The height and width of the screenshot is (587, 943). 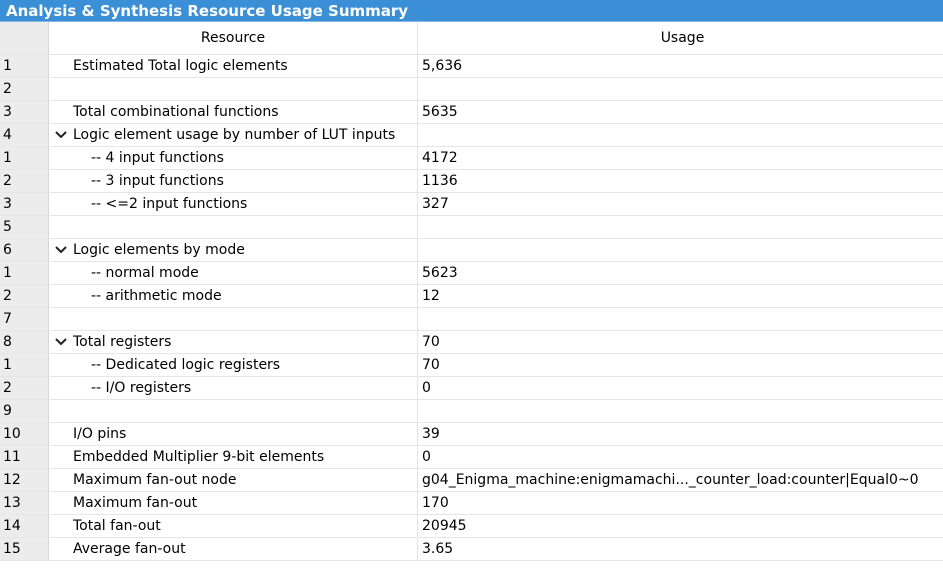 I want to click on row-number: 8, so click(x=24, y=342).